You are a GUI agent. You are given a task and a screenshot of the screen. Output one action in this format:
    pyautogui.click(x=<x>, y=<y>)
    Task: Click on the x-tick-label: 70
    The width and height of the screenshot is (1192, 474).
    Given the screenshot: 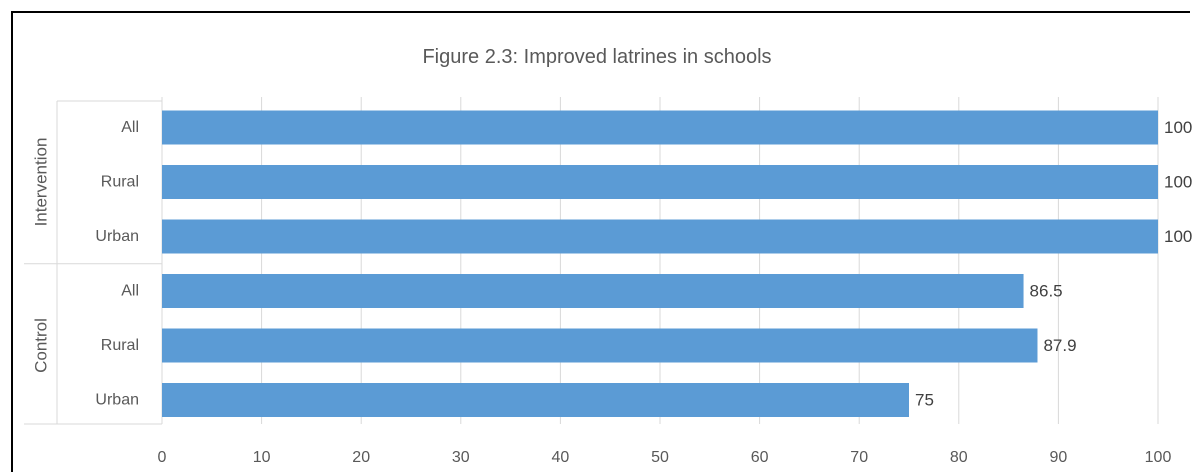 What is the action you would take?
    pyautogui.click(x=859, y=457)
    